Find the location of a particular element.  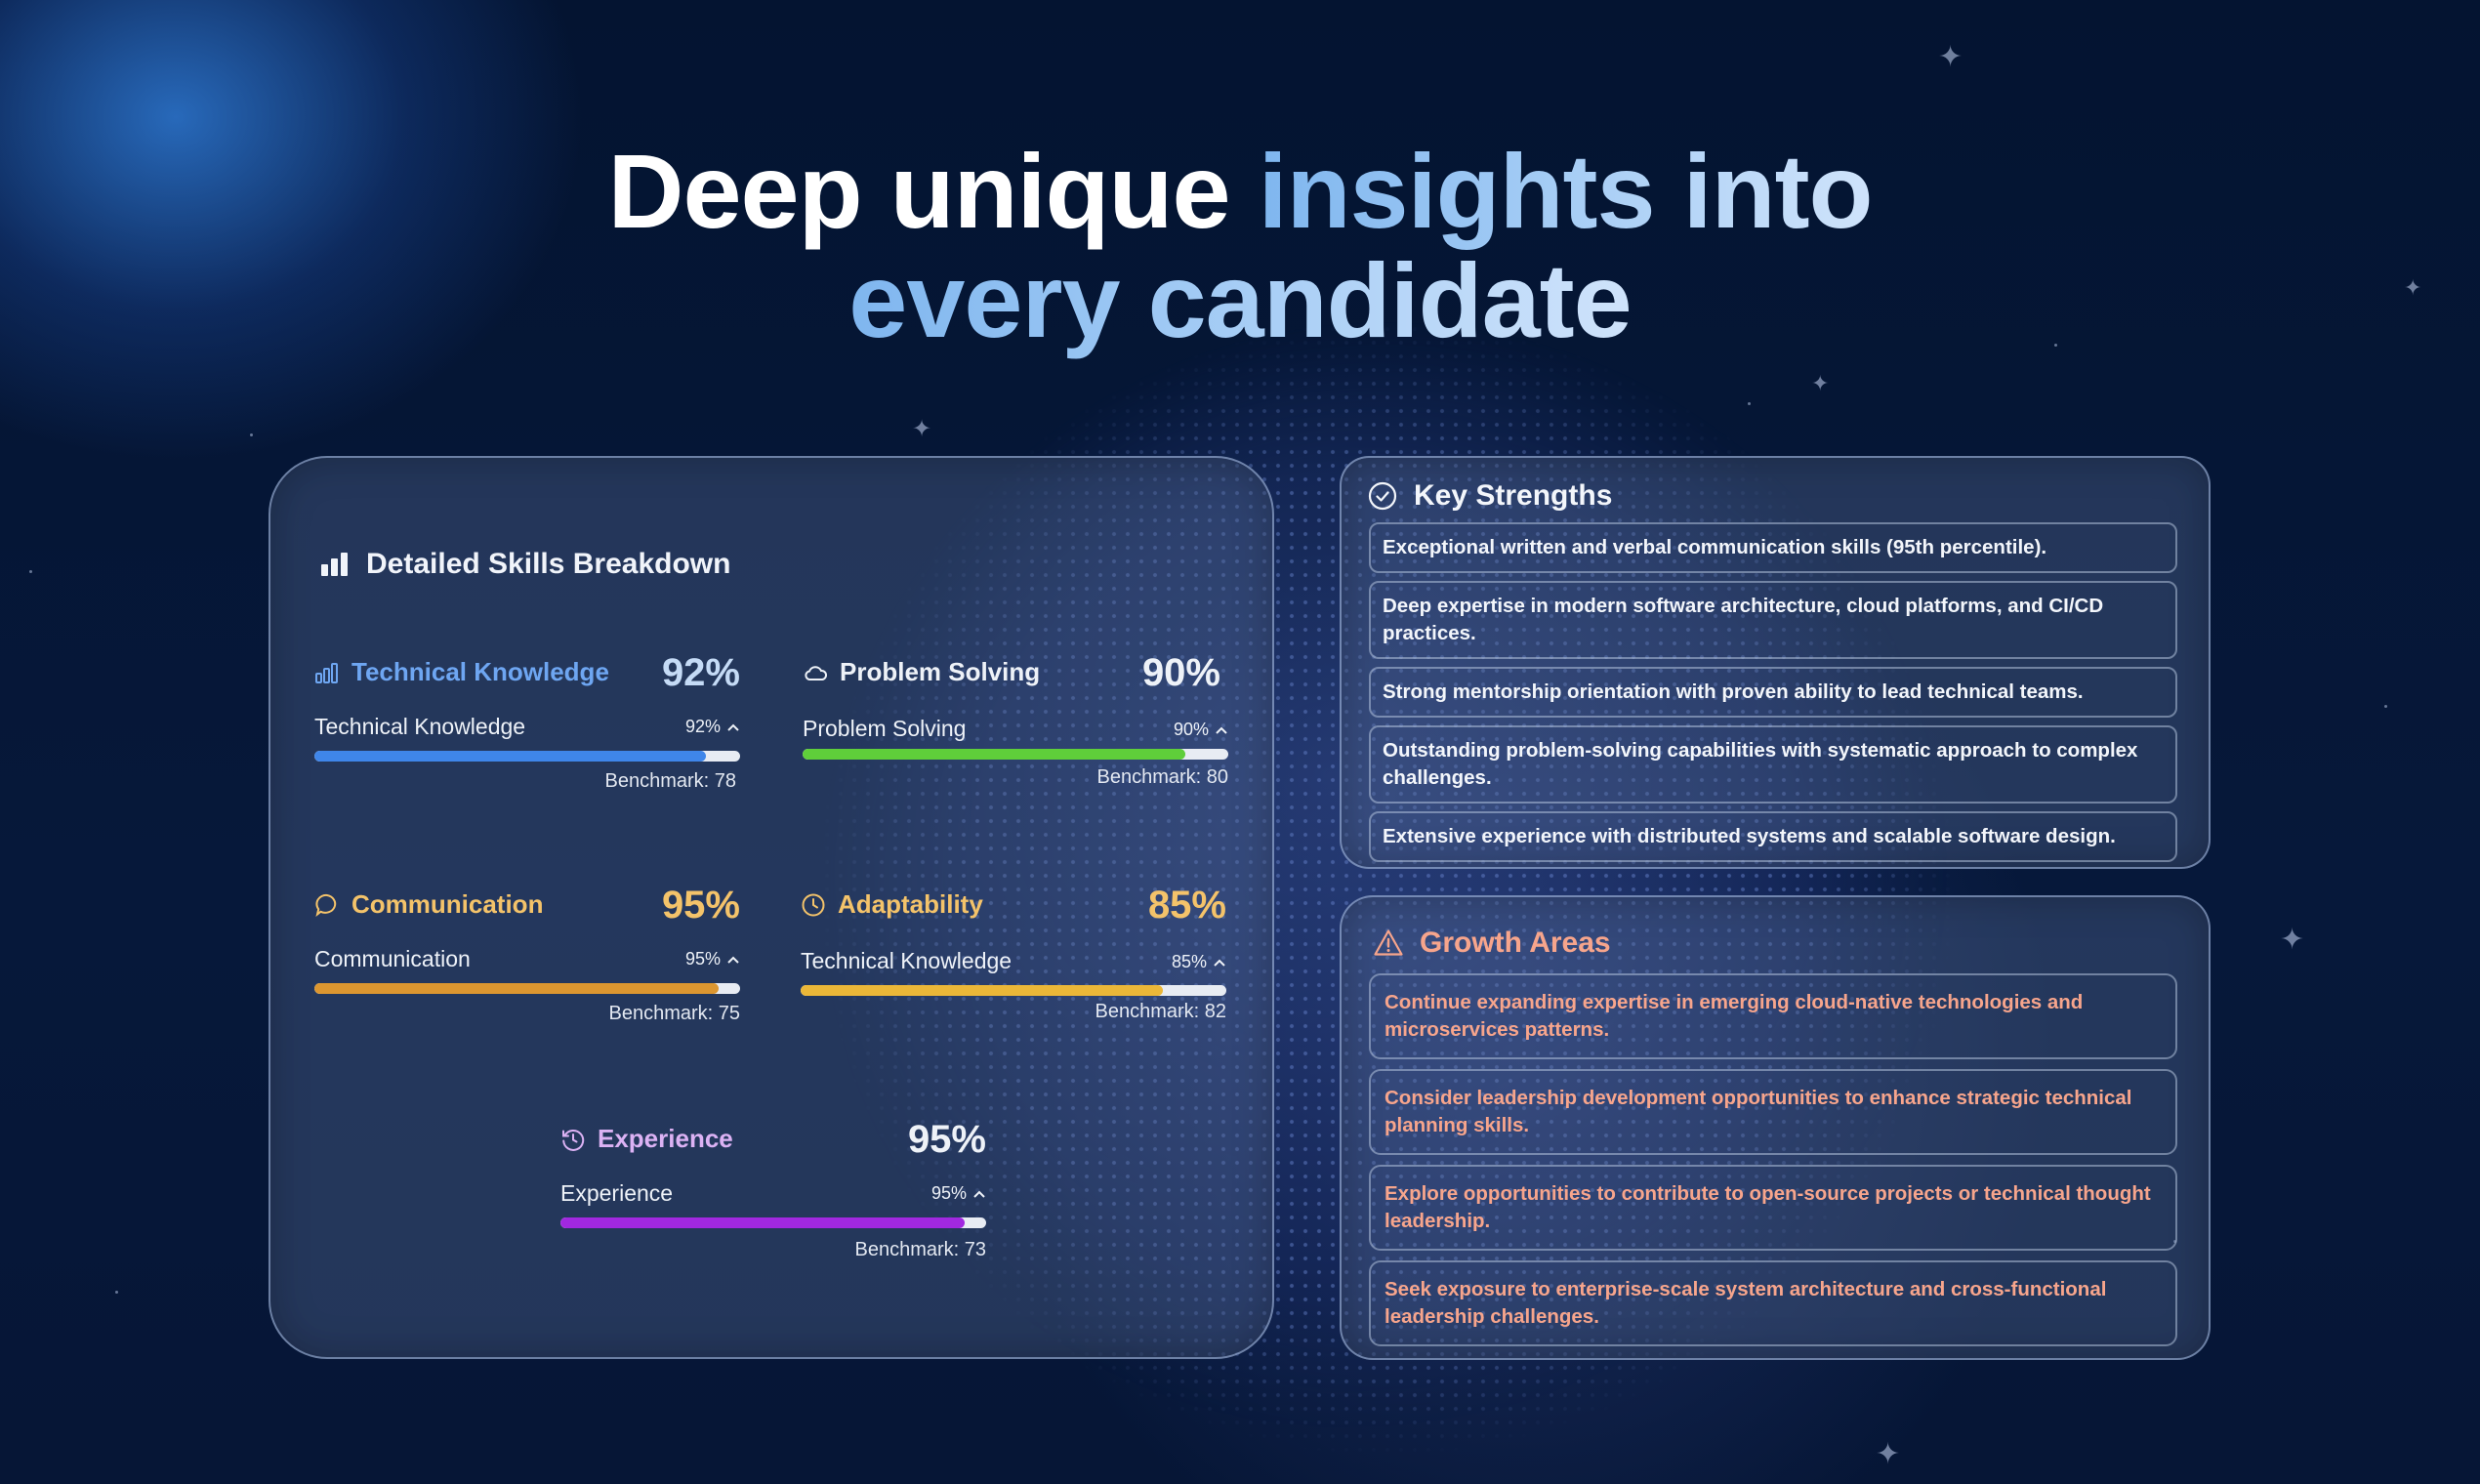

skill-sub-label: Problem Solving is located at coordinates (885, 728).